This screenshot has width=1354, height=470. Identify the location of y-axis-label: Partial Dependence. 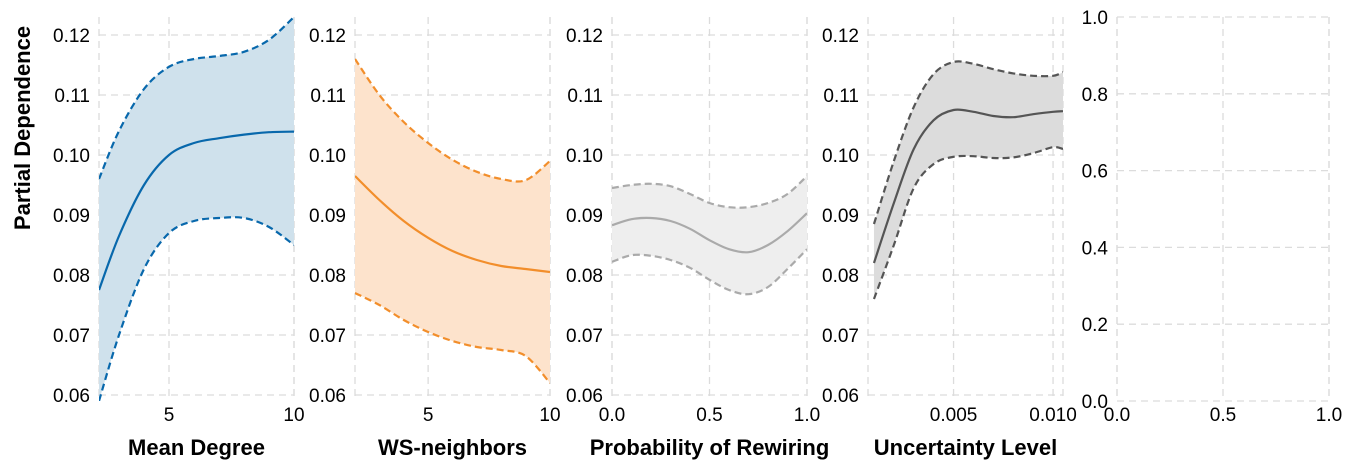
(22, 128).